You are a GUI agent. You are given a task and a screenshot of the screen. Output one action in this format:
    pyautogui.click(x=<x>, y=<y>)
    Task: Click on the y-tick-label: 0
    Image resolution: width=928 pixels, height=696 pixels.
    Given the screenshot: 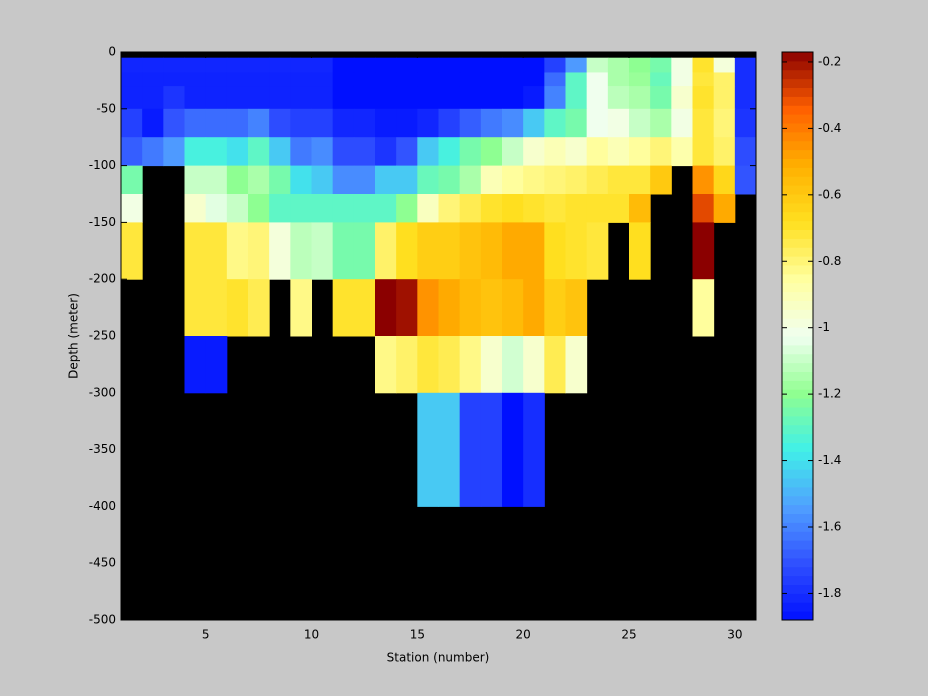 What is the action you would take?
    pyautogui.click(x=112, y=52)
    